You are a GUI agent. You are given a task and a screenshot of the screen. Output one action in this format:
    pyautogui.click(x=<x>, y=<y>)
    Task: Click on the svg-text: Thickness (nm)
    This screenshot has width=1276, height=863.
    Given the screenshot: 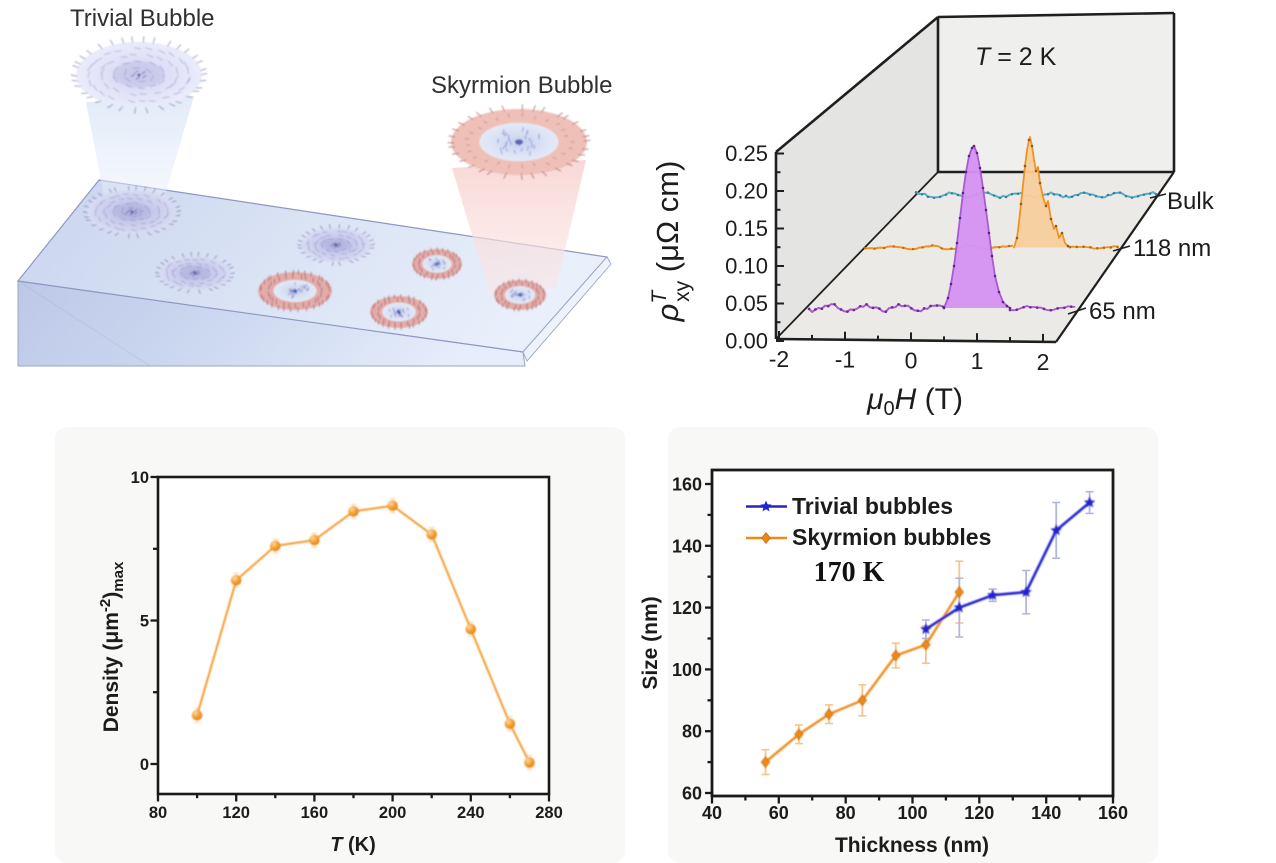 What is the action you would take?
    pyautogui.click(x=912, y=845)
    